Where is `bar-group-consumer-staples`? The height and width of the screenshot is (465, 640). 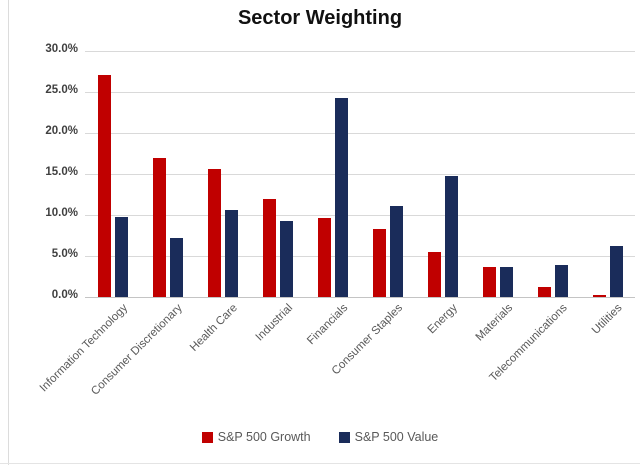
bar-group-consumer-staples is located at coordinates (387, 174).